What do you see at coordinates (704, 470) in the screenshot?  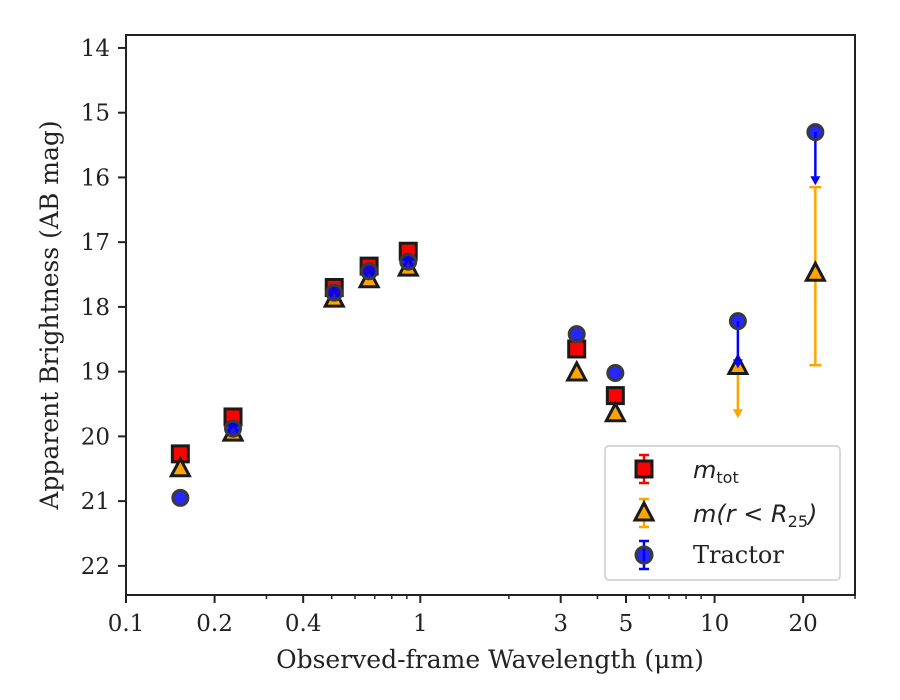 I see `legend-mtot-main: m` at bounding box center [704, 470].